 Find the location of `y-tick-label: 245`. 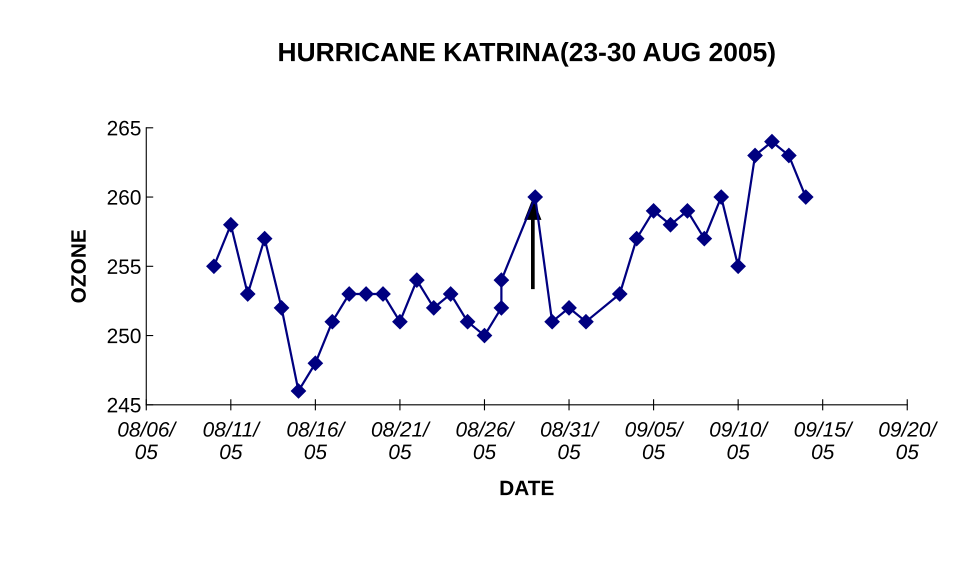

y-tick-label: 245 is located at coordinates (124, 405).